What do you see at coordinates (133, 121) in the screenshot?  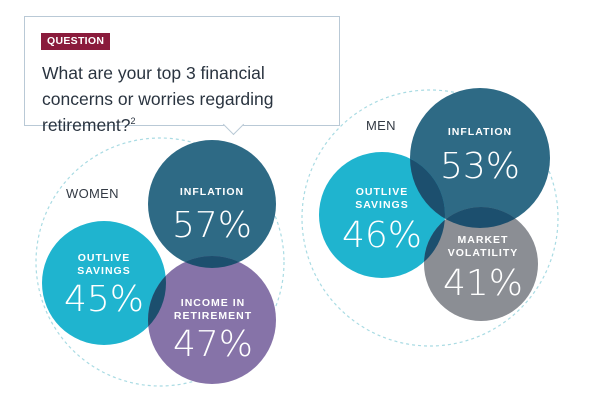 I see `question-footnote: 2` at bounding box center [133, 121].